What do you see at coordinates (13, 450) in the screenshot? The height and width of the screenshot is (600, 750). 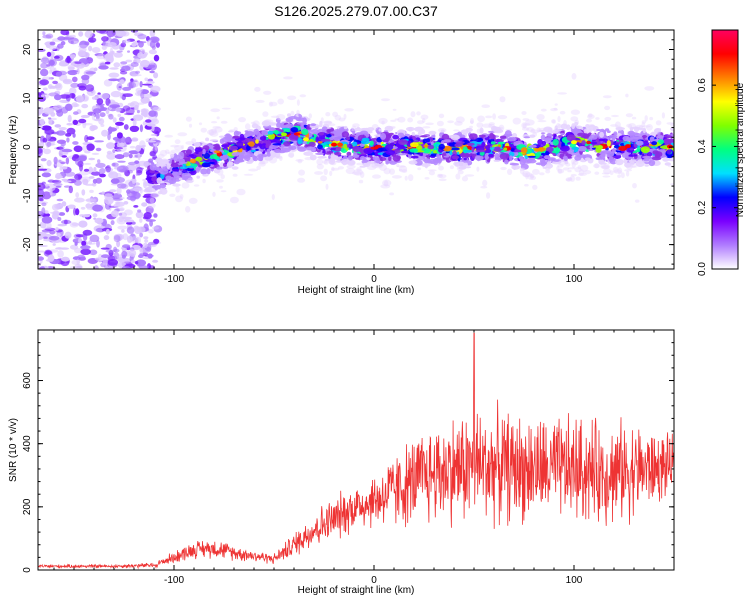 I see `snr-y-axis-label: SNR (10 * v/v)` at bounding box center [13, 450].